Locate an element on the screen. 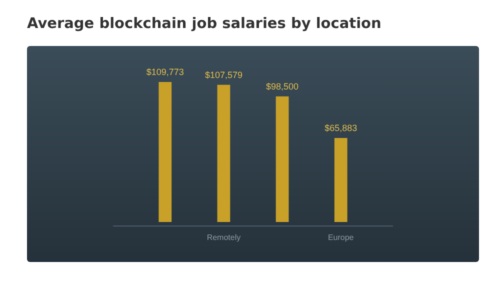 Image resolution: width=500 pixels, height=300 pixels. chart-title: Average blockchain job salaries by location is located at coordinates (204, 24).